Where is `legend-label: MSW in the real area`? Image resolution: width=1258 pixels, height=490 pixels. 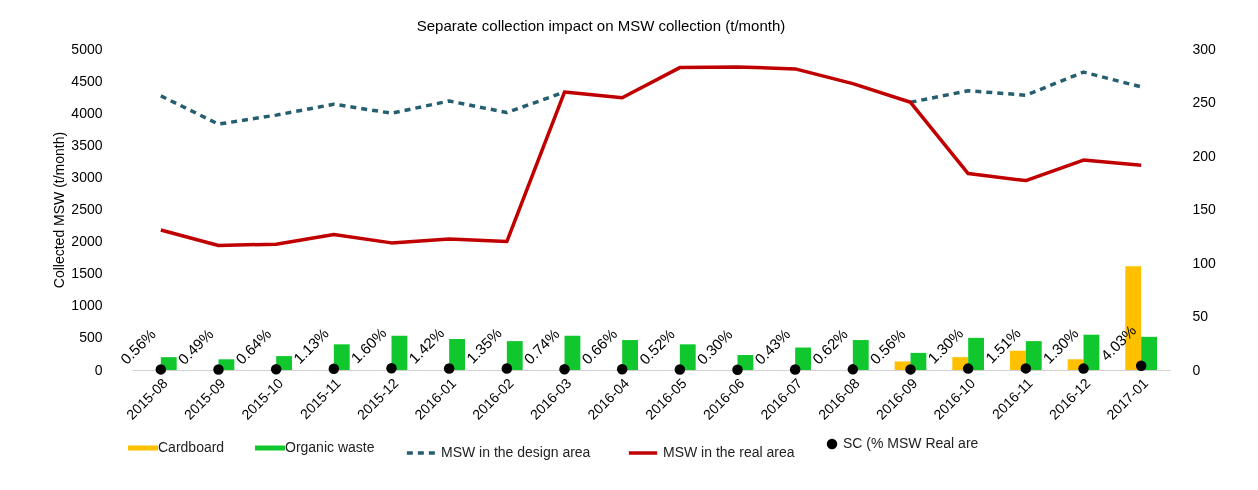
legend-label: MSW in the real area is located at coordinates (729, 452).